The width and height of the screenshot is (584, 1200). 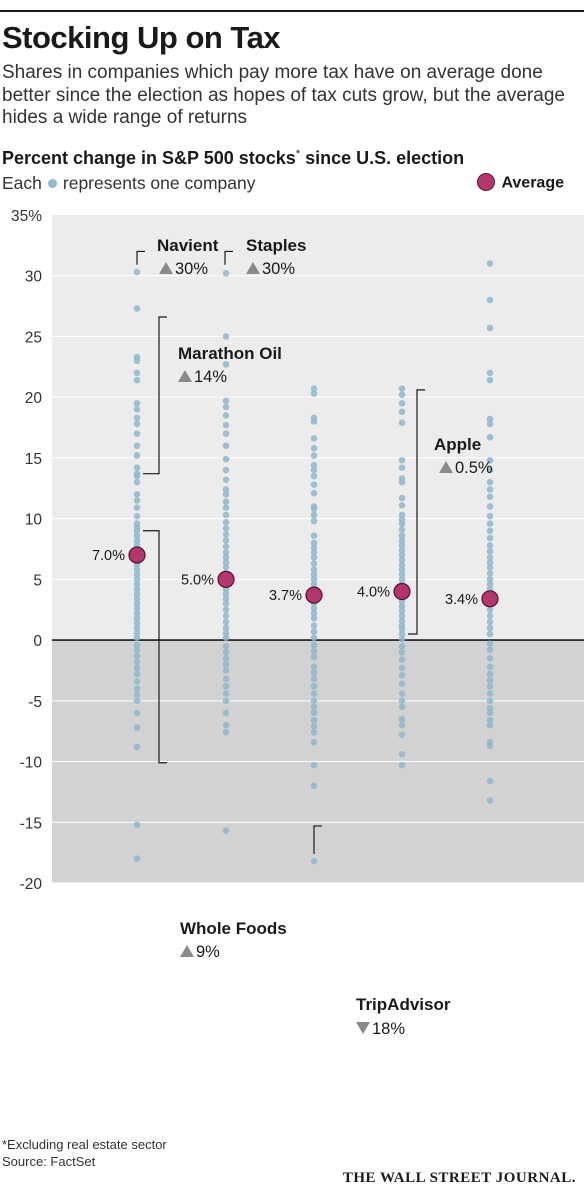 What do you see at coordinates (34, 520) in the screenshot?
I see `y-tick-label: 10` at bounding box center [34, 520].